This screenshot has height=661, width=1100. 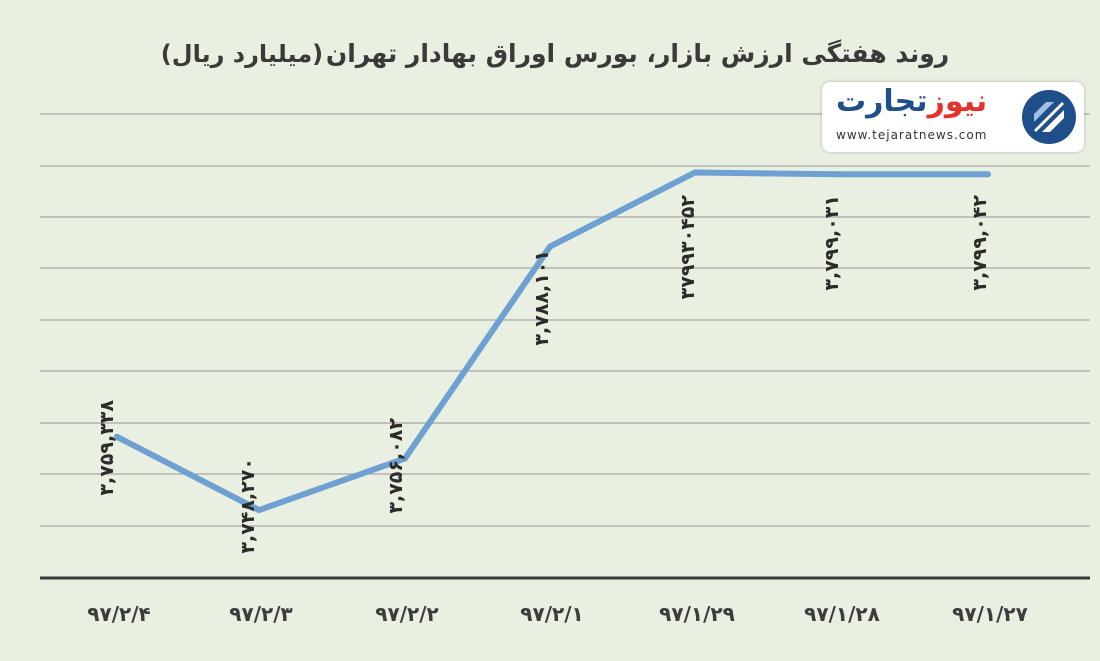 What do you see at coordinates (980, 243) in the screenshot?
I see `data-label: ۳,۷۹۹,۰۴۲` at bounding box center [980, 243].